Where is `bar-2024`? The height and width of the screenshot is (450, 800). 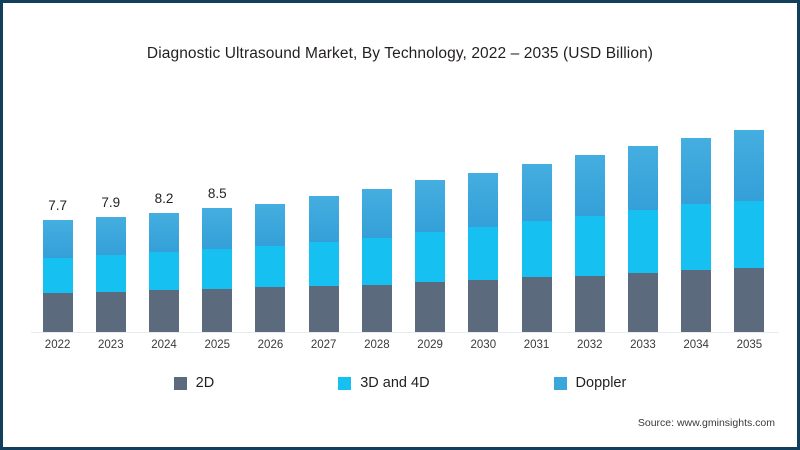
bar-2024 is located at coordinates (164, 272).